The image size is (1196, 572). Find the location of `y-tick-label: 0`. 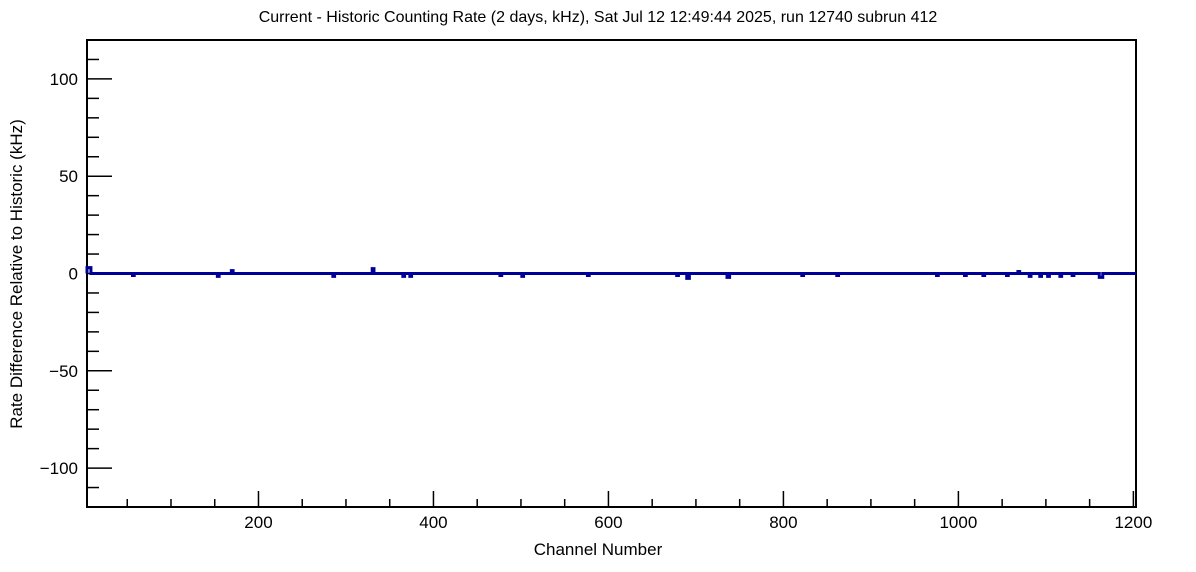

y-tick-label: 0 is located at coordinates (73, 274).